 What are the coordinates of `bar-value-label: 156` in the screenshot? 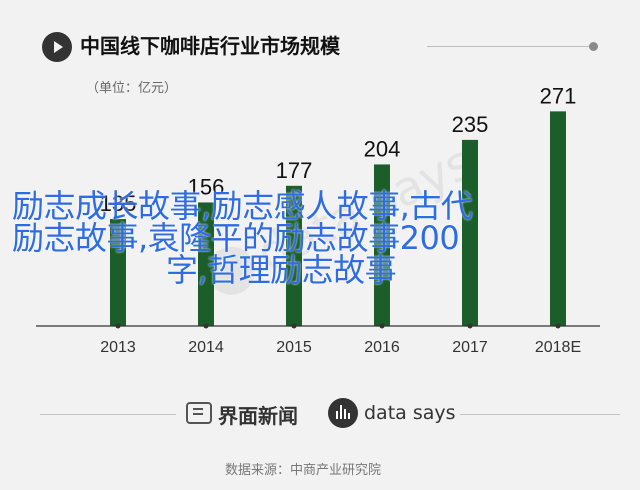 It's located at (206, 186).